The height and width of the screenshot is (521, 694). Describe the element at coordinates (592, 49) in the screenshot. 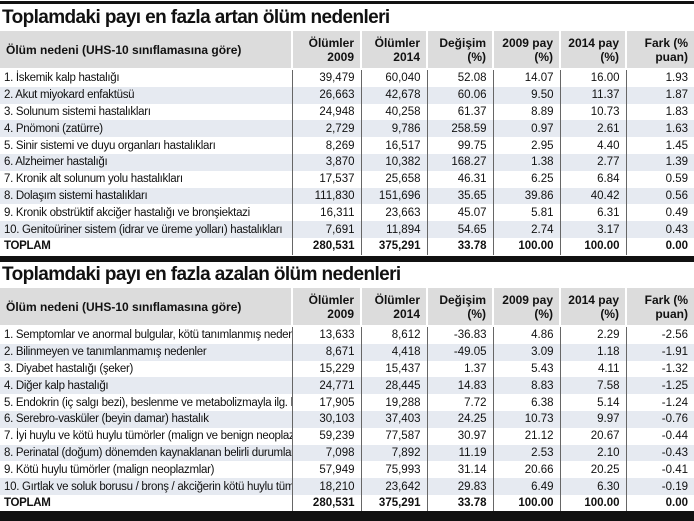

I see `column-header: 2014 pay (%)` at that location.